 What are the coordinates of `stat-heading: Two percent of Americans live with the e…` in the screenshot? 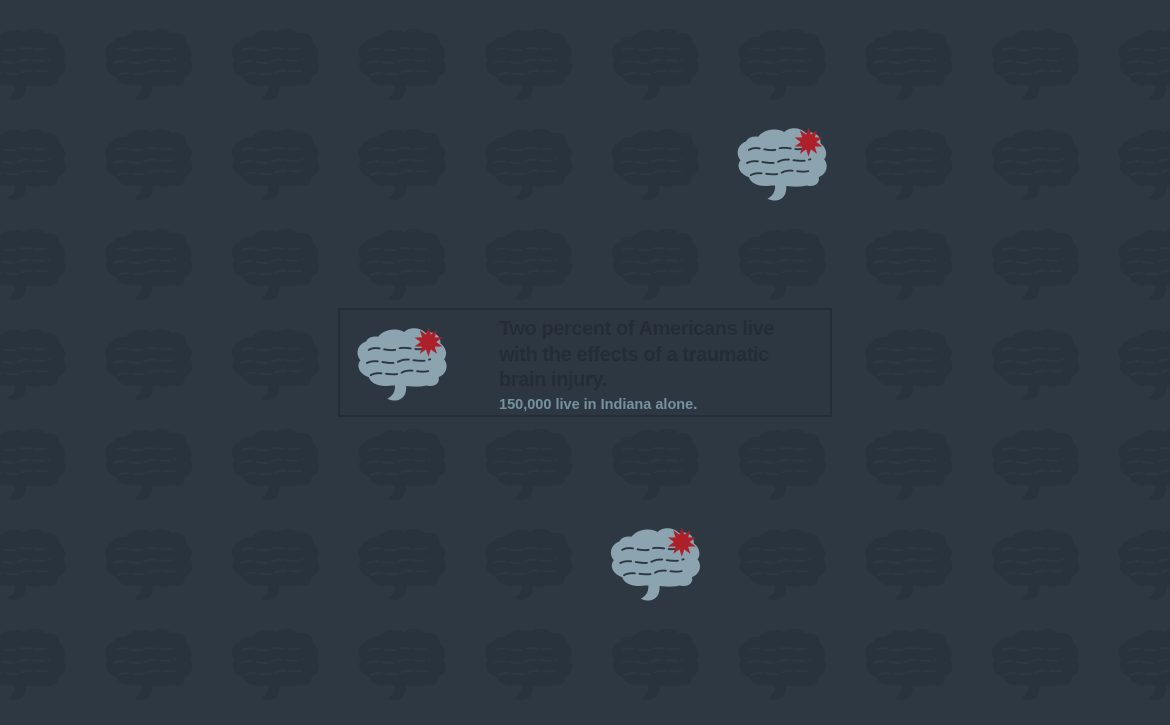 It's located at (664, 355).